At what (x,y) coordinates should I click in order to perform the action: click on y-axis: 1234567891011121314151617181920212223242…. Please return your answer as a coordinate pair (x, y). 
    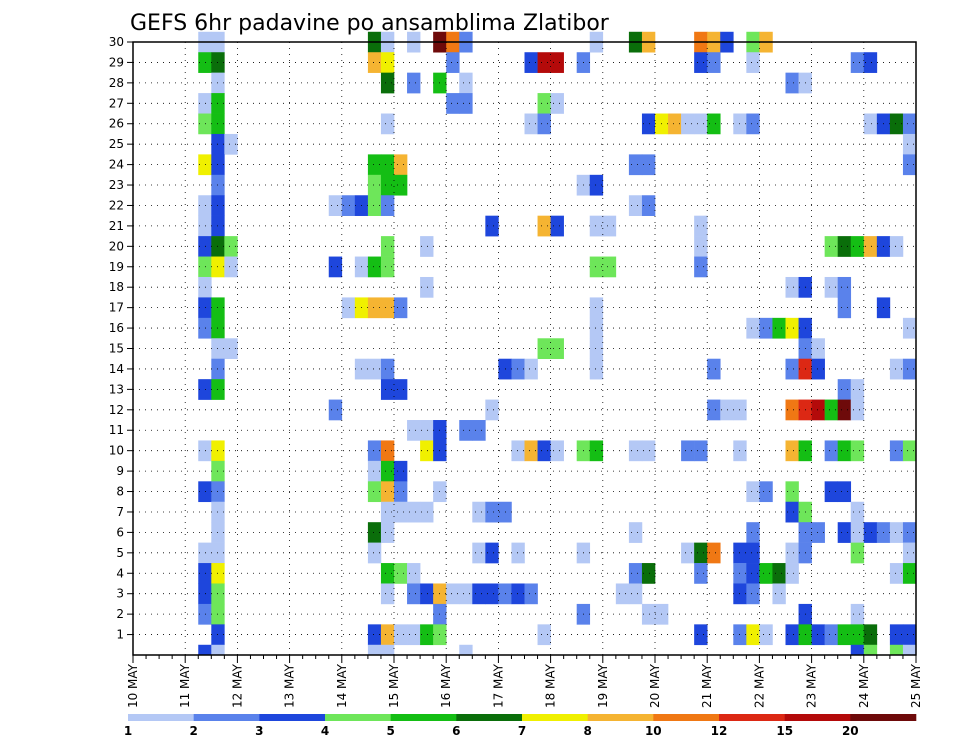
    Looking at the image, I should click on (121, 338).